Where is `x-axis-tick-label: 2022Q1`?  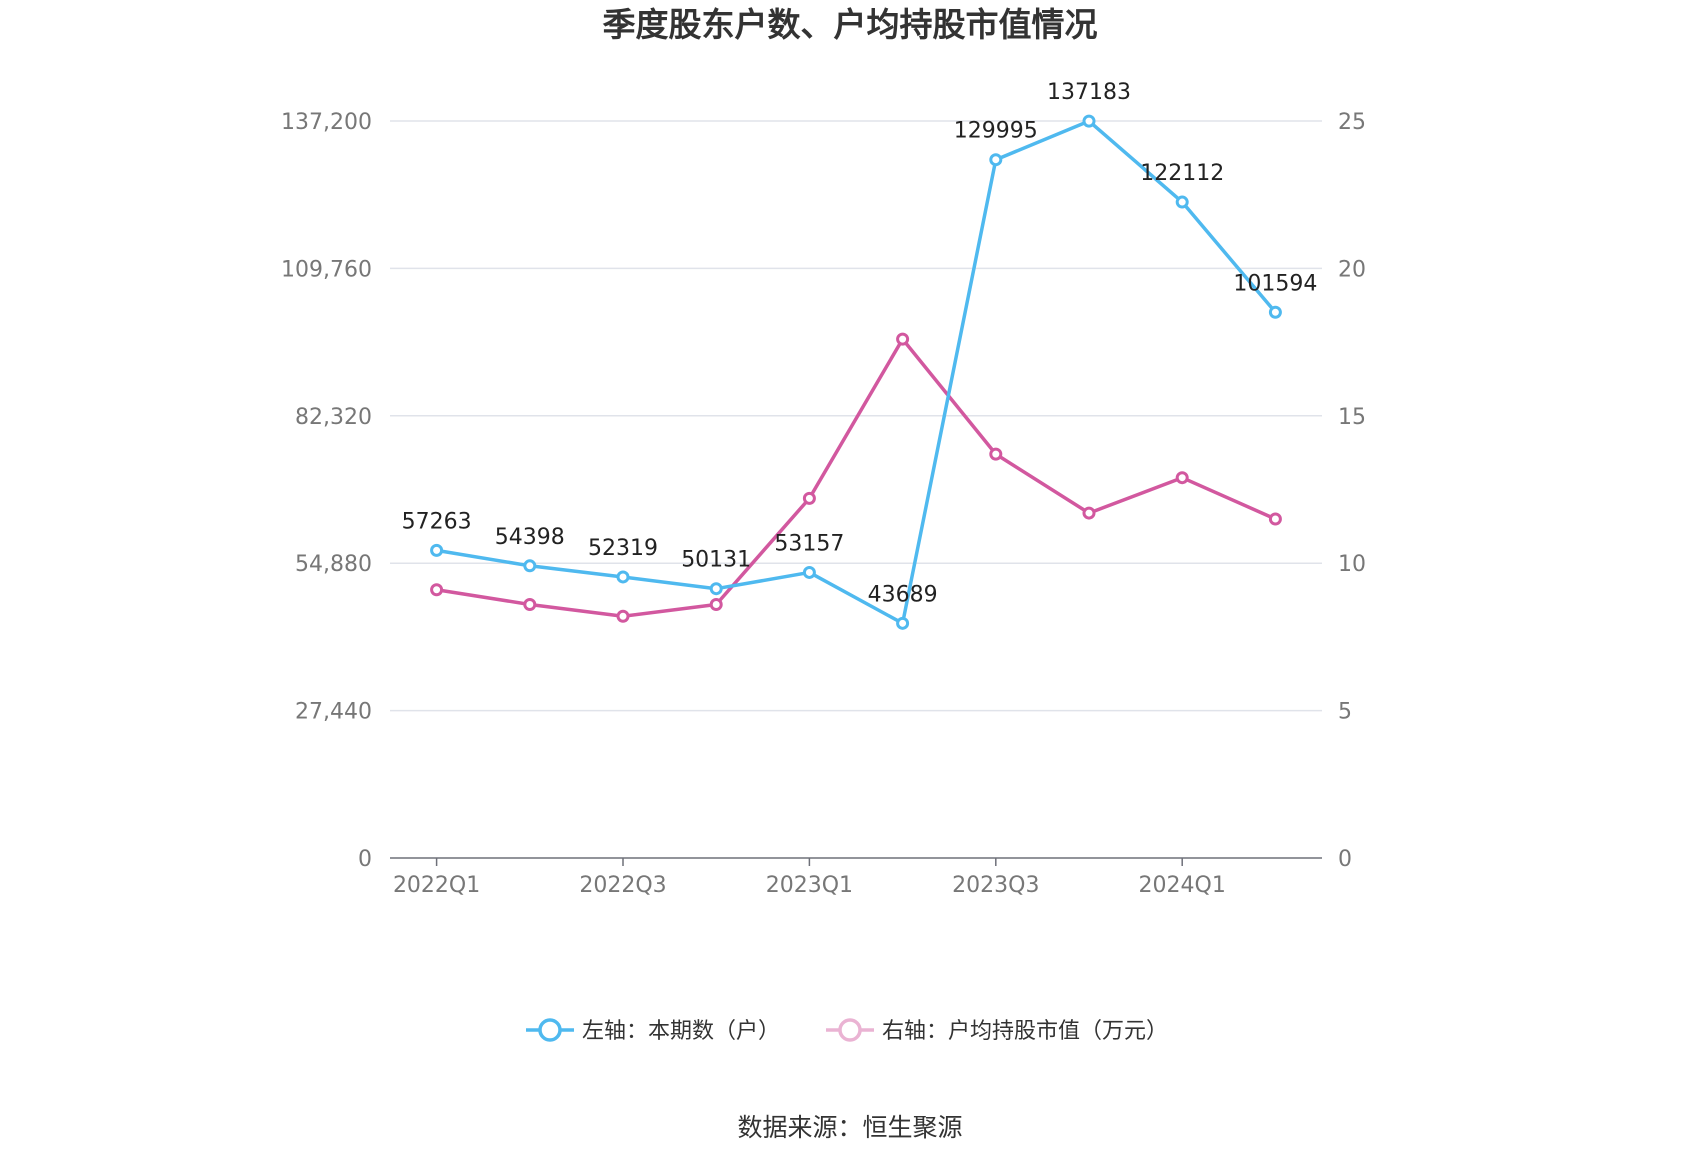
x-axis-tick-label: 2022Q1 is located at coordinates (436, 885).